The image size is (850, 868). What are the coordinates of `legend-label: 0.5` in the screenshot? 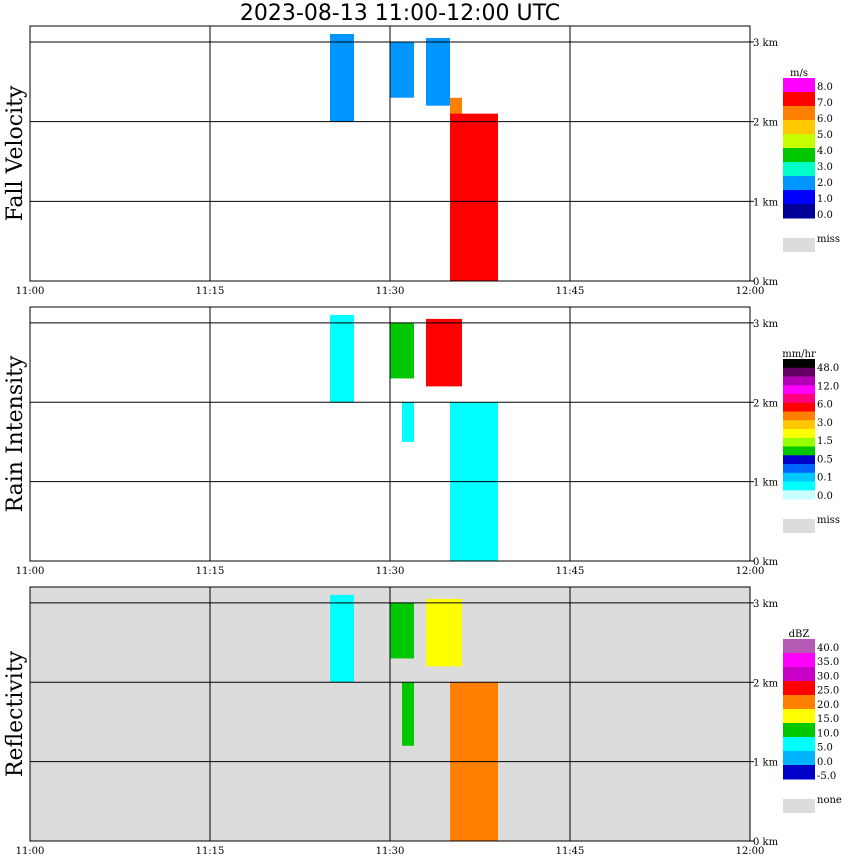 It's located at (825, 459).